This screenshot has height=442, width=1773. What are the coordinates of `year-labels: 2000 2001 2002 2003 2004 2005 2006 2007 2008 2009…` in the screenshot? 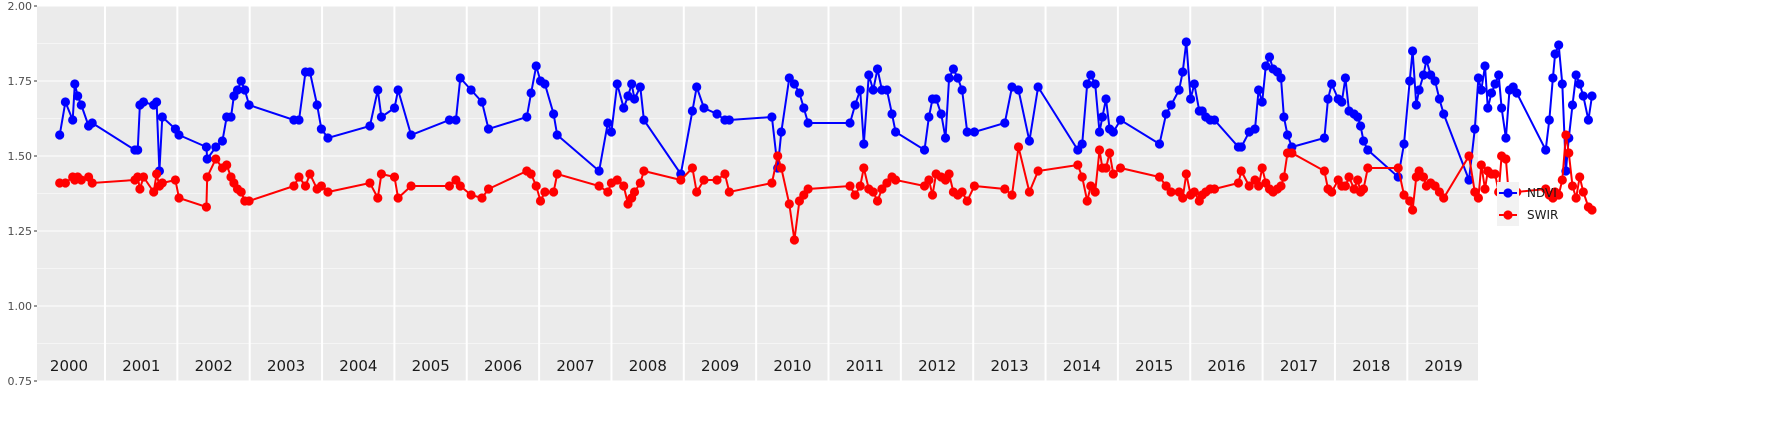 It's located at (756, 366).